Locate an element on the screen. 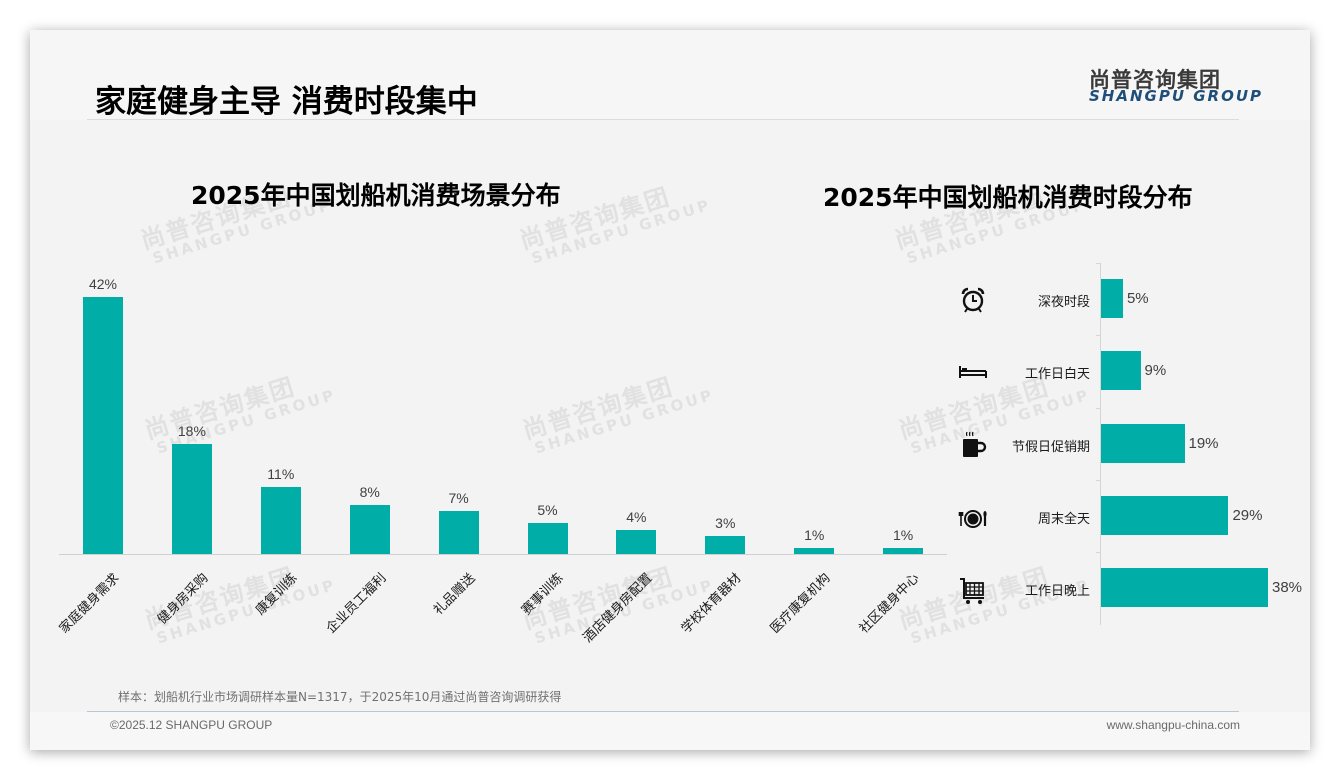  timeslot-bar-value: 5% is located at coordinates (1137, 298).